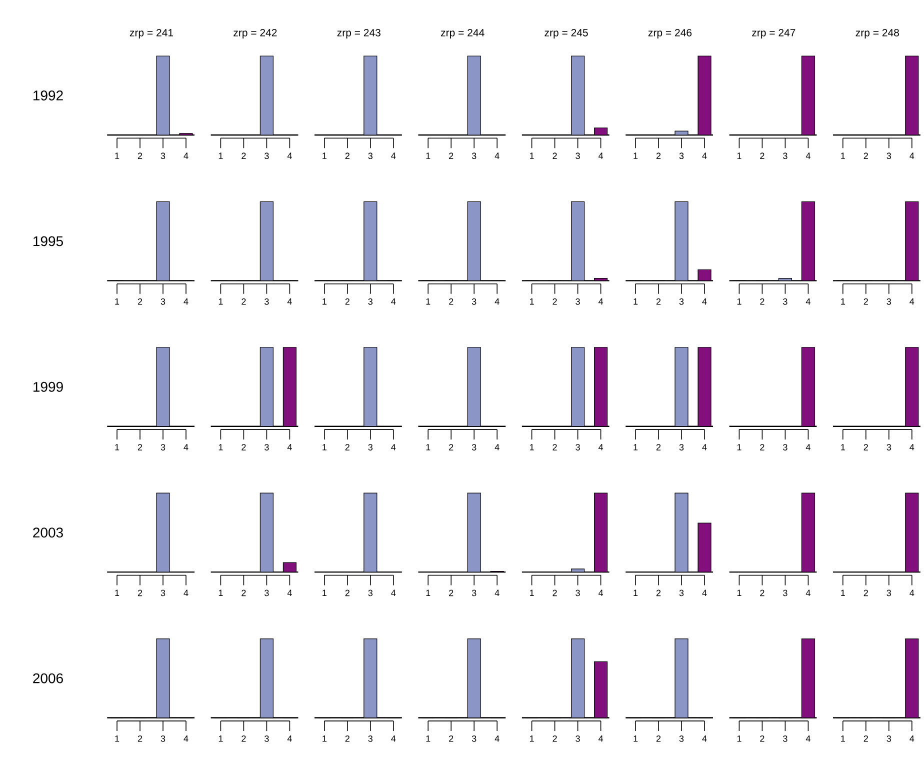 Image resolution: width=924 pixels, height=760 pixels. Describe the element at coordinates (152, 33) in the screenshot. I see `chart-title: zrp = 241` at that location.